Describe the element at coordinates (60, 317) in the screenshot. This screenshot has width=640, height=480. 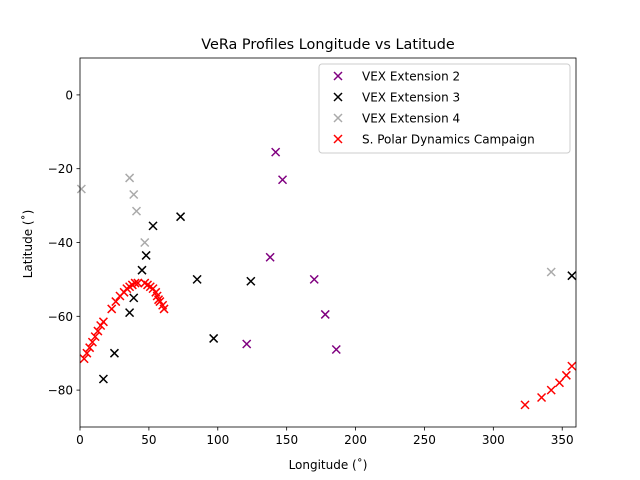
I see `y-tick-label: −60` at that location.